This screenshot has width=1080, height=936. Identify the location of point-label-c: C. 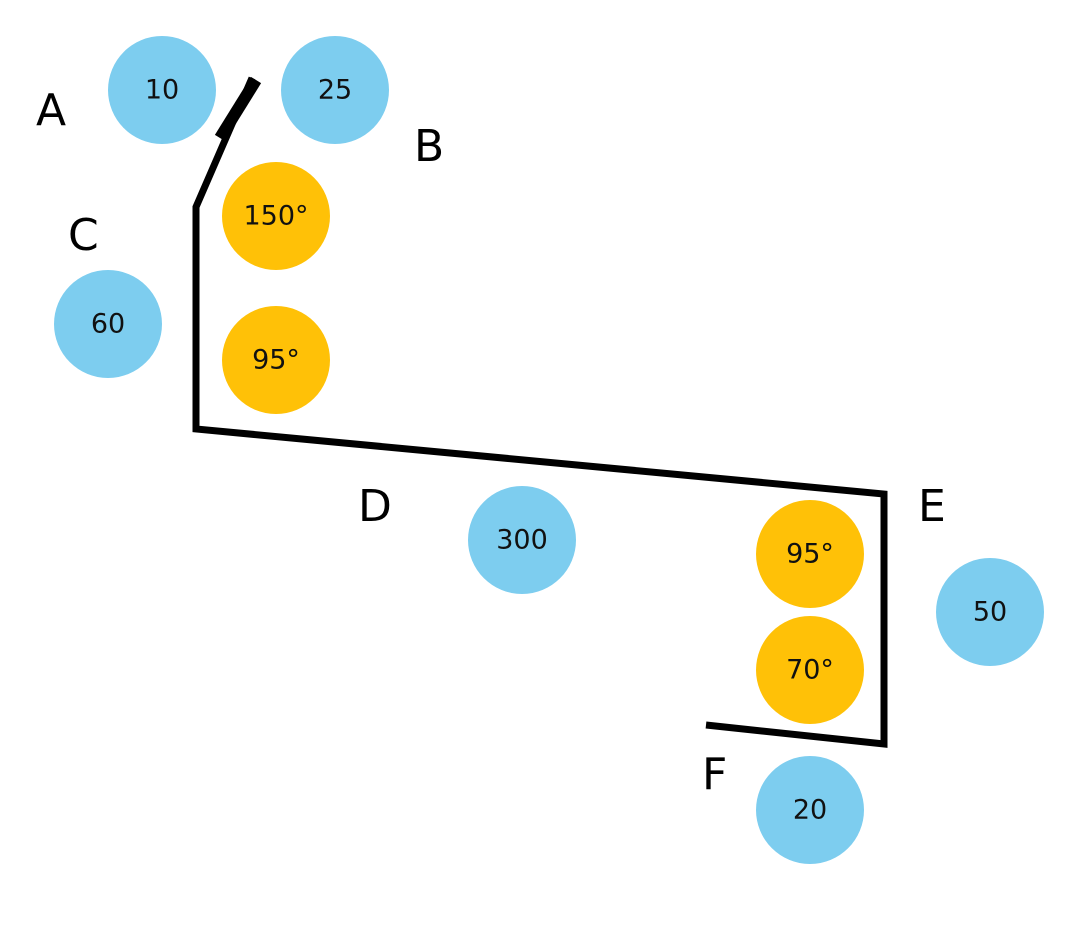
(83, 235).